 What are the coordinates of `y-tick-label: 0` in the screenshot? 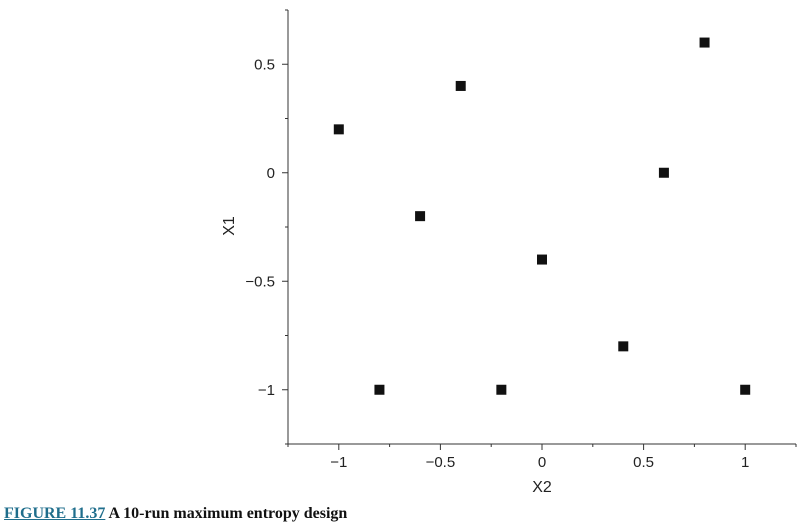 It's located at (271, 173).